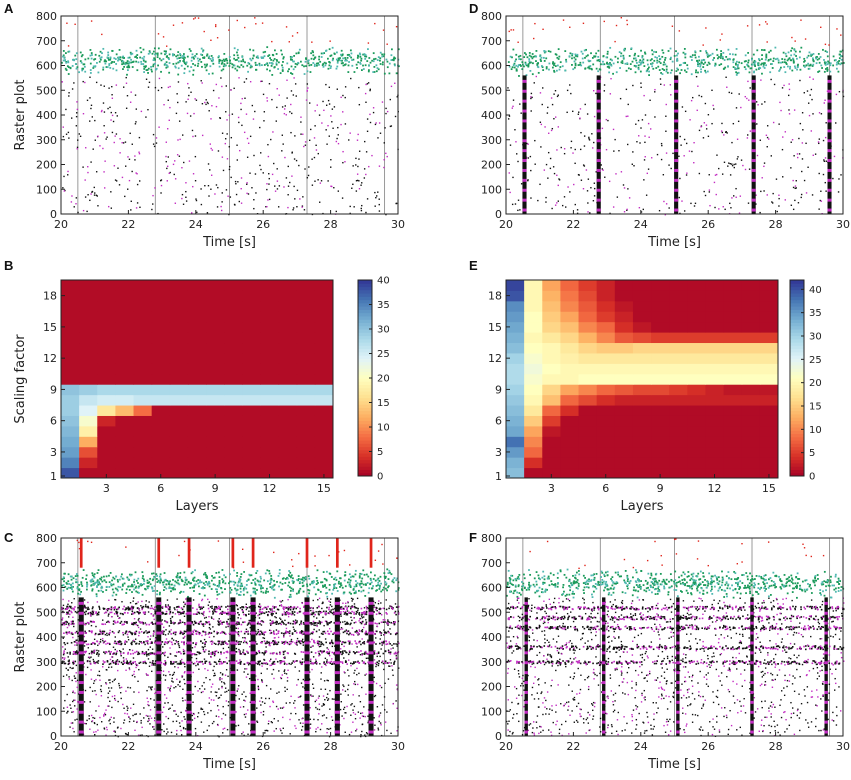  Describe the element at coordinates (598, 81) in the screenshot. I see `burst-stripe` at that location.